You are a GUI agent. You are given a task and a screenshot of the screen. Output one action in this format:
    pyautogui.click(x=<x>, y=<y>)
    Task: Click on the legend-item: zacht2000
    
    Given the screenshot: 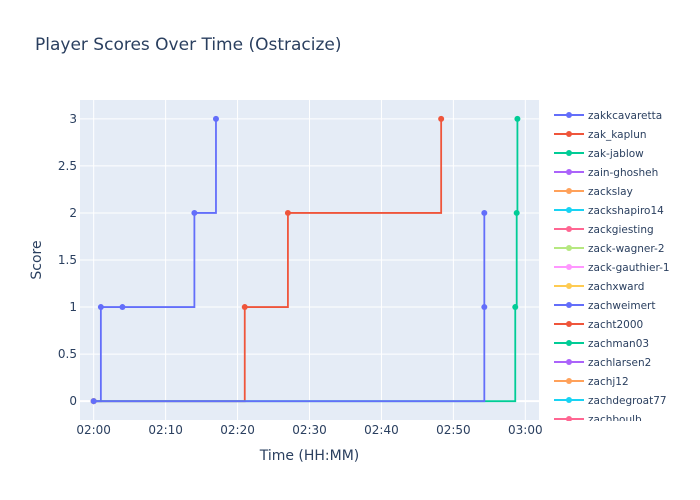 What is the action you would take?
    pyautogui.click(x=598, y=325)
    